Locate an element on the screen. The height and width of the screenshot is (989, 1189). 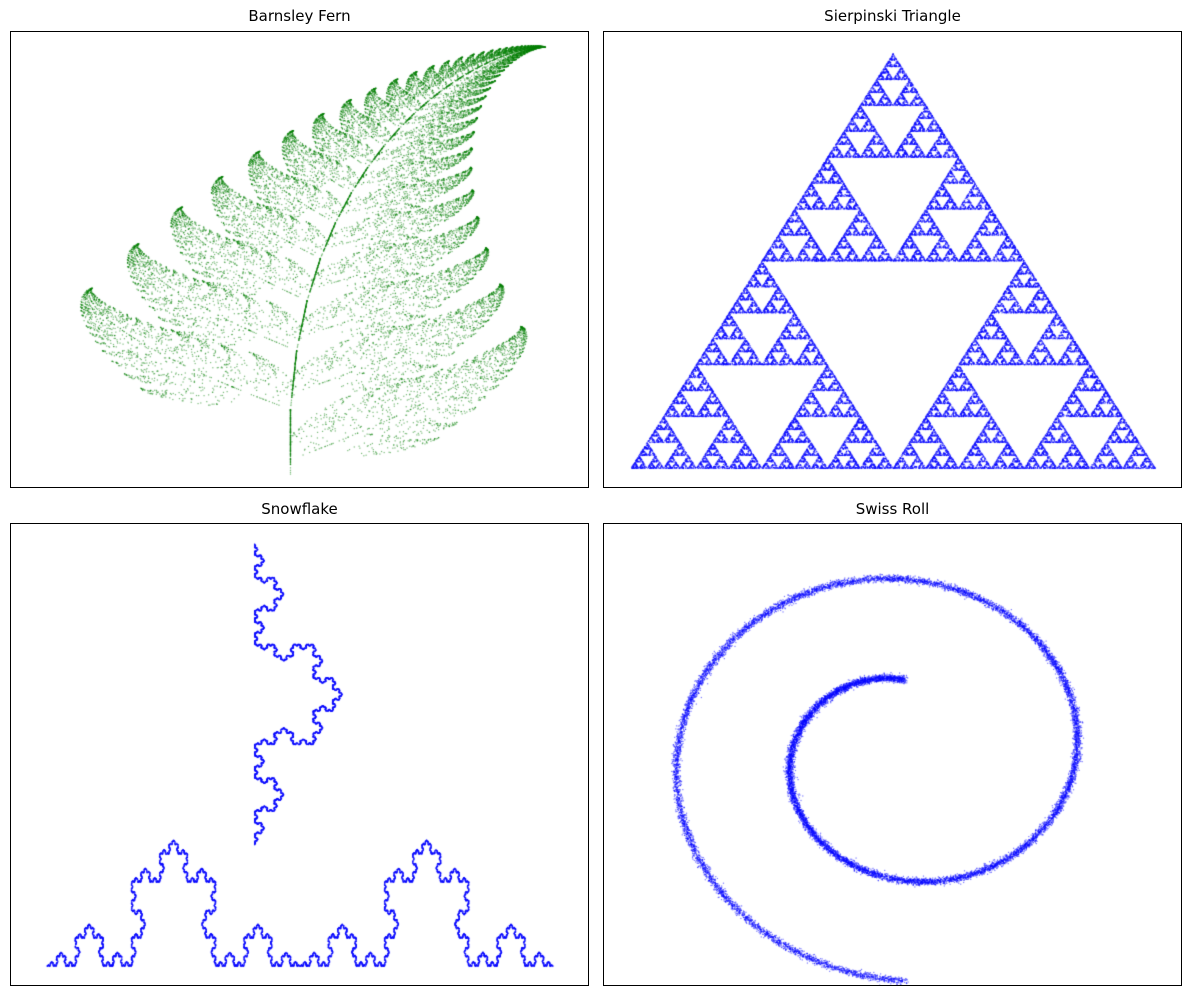
chart-title: Snowflake is located at coordinates (299, 509).